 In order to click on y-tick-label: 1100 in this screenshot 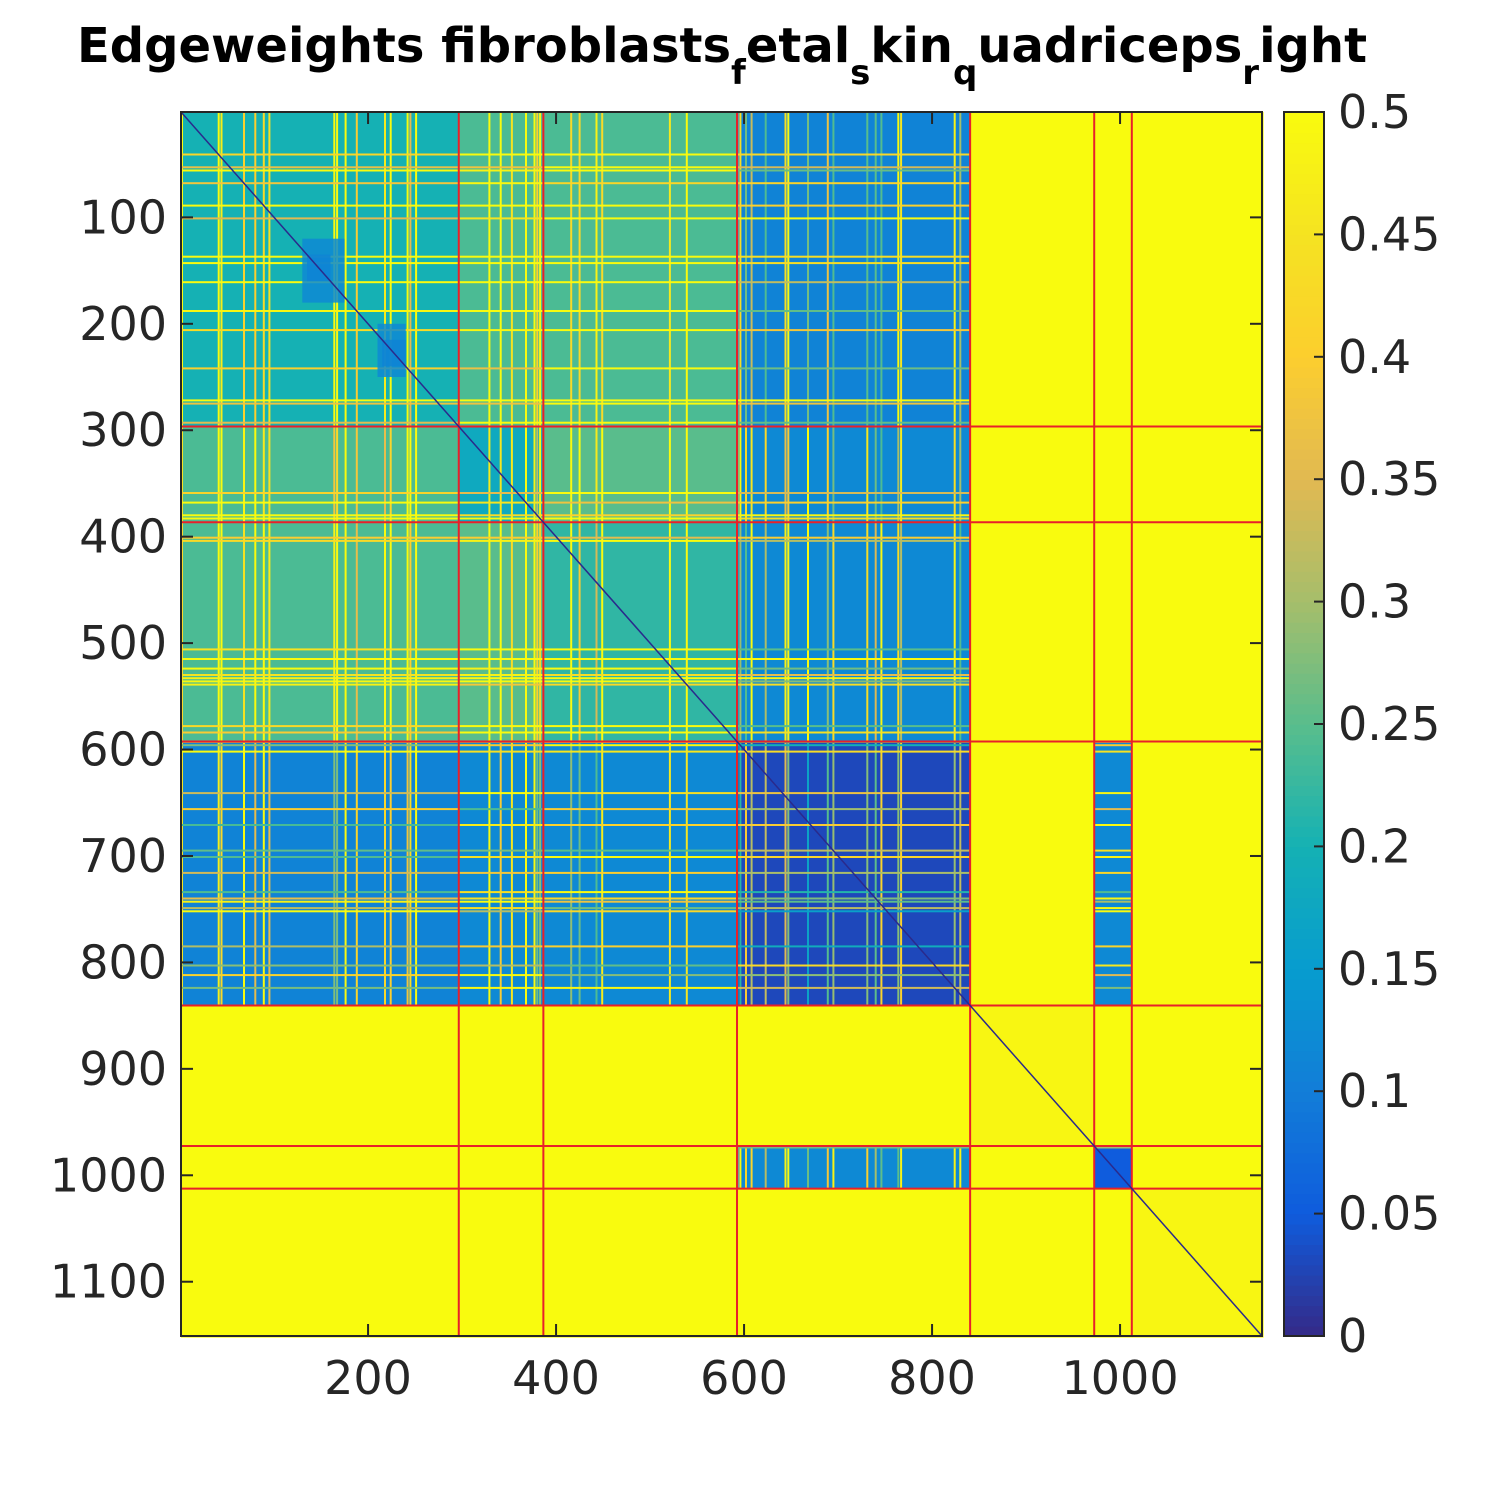, I will do `click(108, 1282)`.